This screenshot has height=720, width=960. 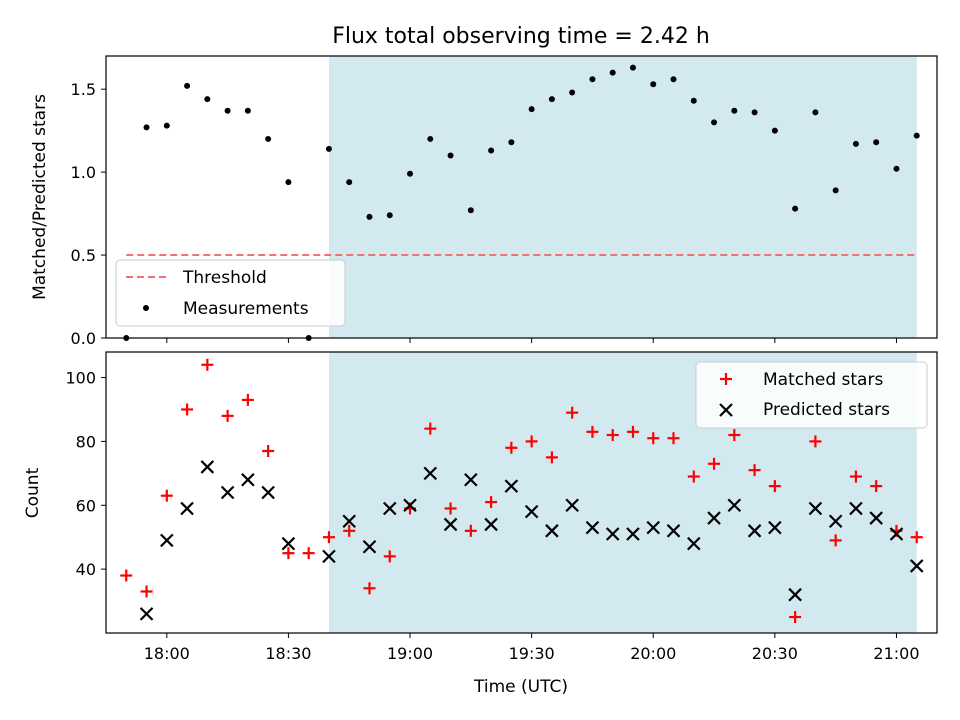 What do you see at coordinates (521, 36) in the screenshot?
I see `chart-title: Flux total observing time = 2.42 h` at bounding box center [521, 36].